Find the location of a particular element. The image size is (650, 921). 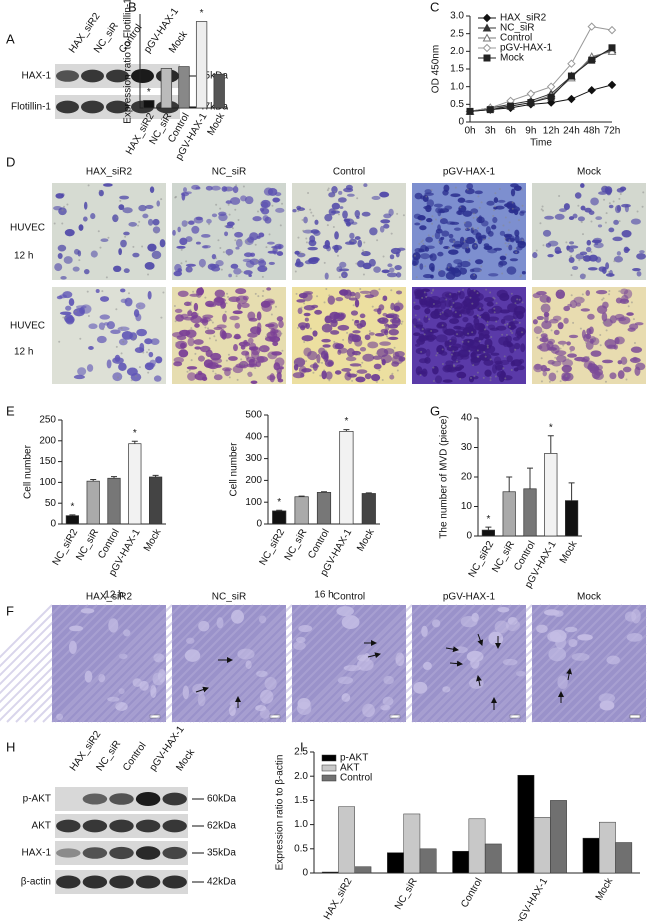

micrograph is located at coordinates (410, 663).